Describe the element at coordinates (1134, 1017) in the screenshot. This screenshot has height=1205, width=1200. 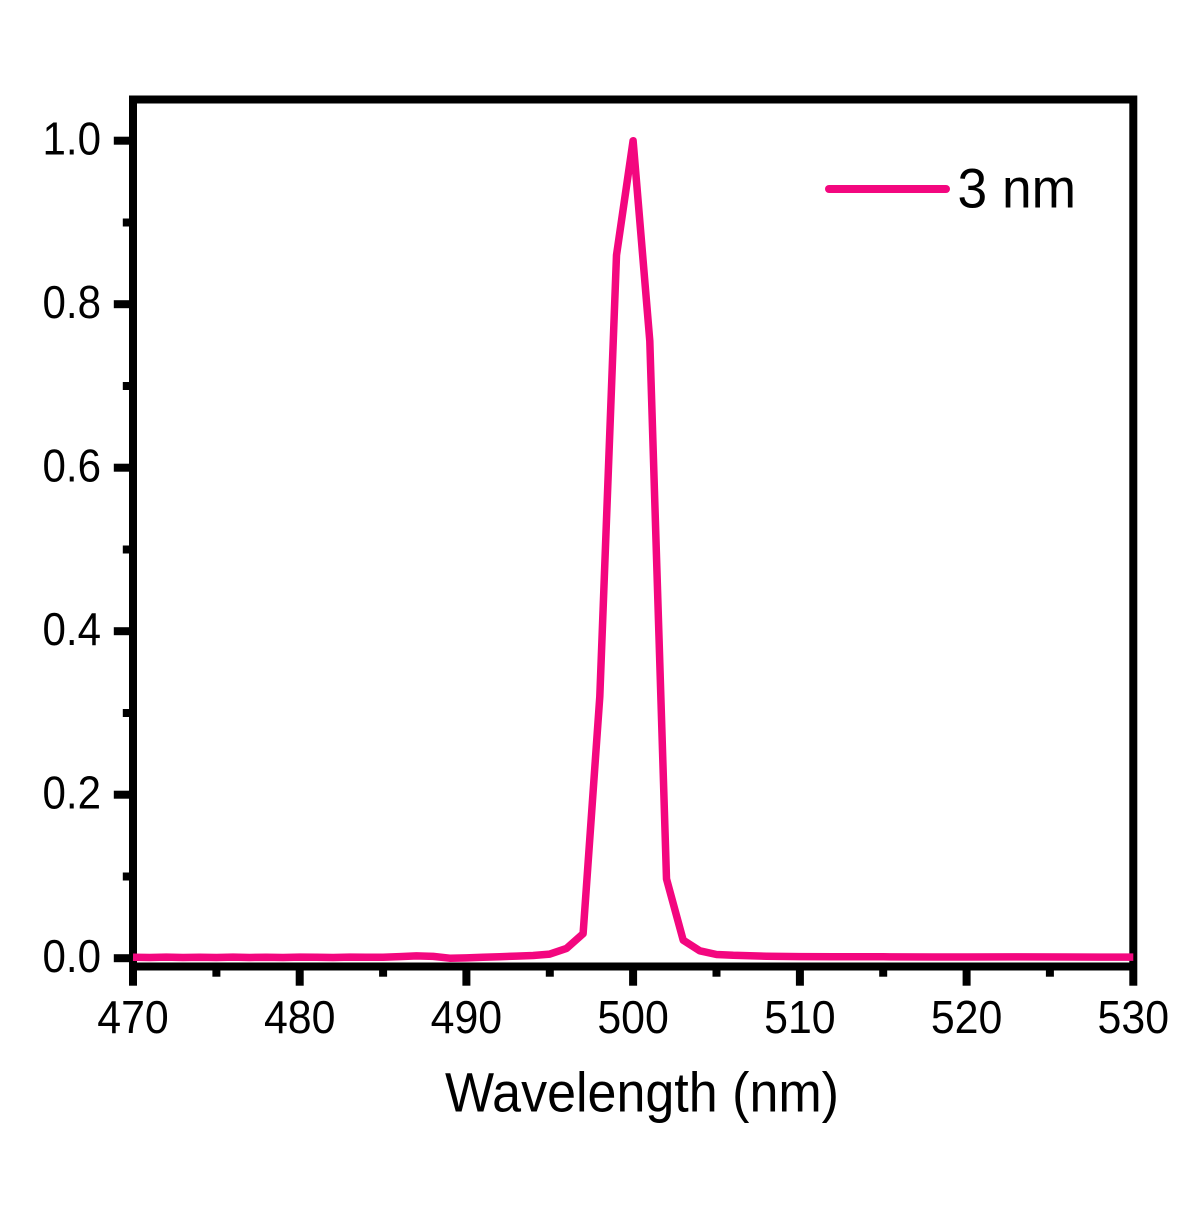
I see `svg-text: 530` at that location.